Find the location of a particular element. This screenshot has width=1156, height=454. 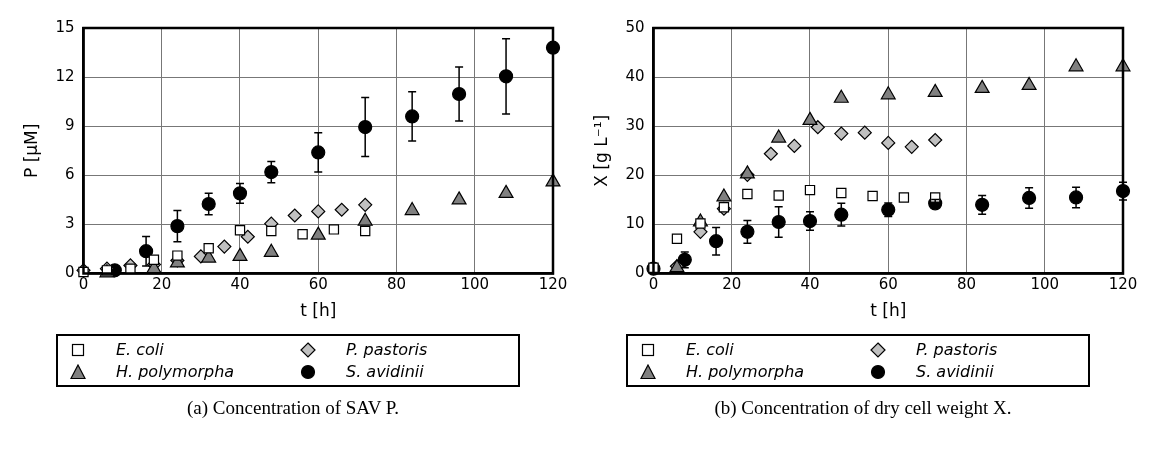

y-tick-label: 15 is located at coordinates (65, 26).